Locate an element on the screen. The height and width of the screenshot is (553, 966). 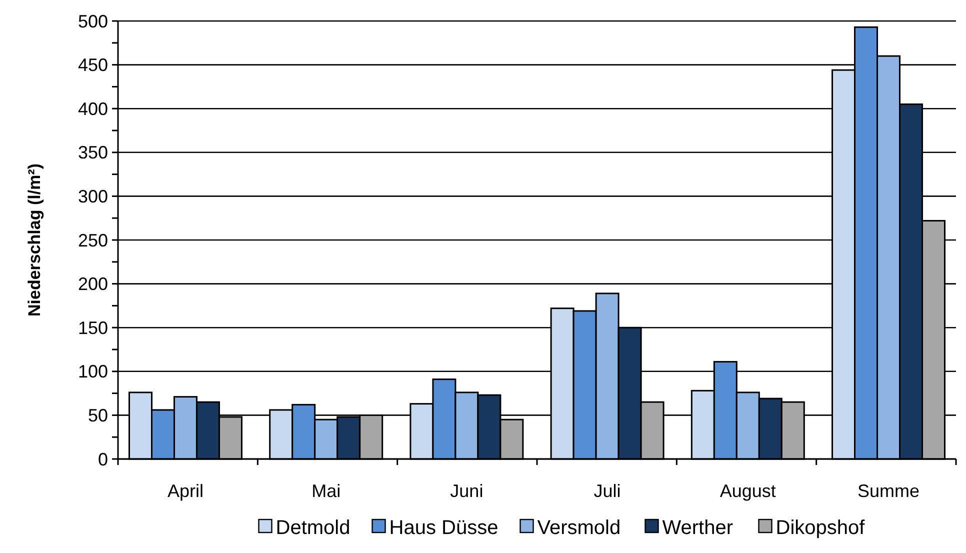
x-tick-label: Juni is located at coordinates (467, 491).